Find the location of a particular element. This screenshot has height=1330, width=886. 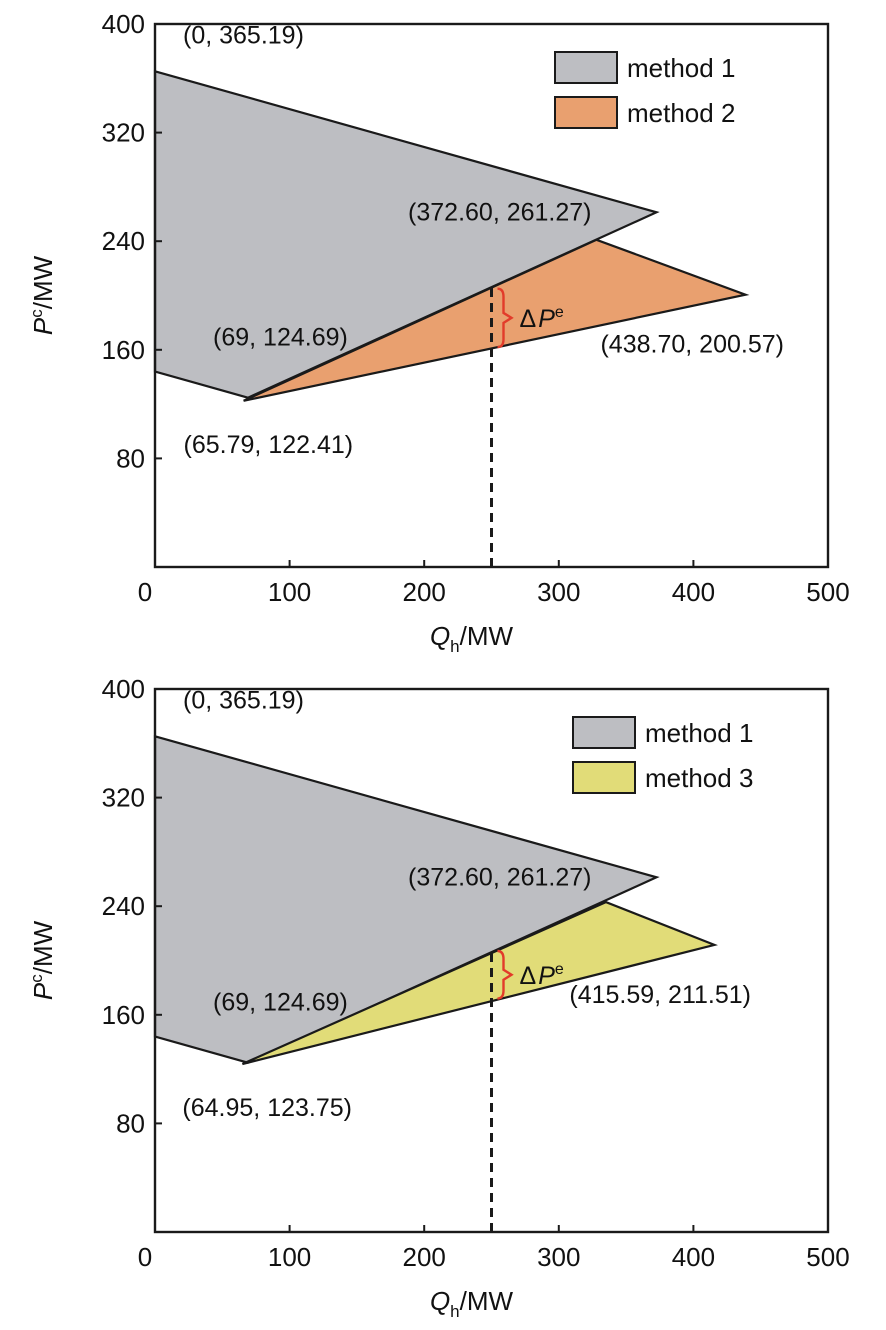

legend-label: method 3 is located at coordinates (699, 778).